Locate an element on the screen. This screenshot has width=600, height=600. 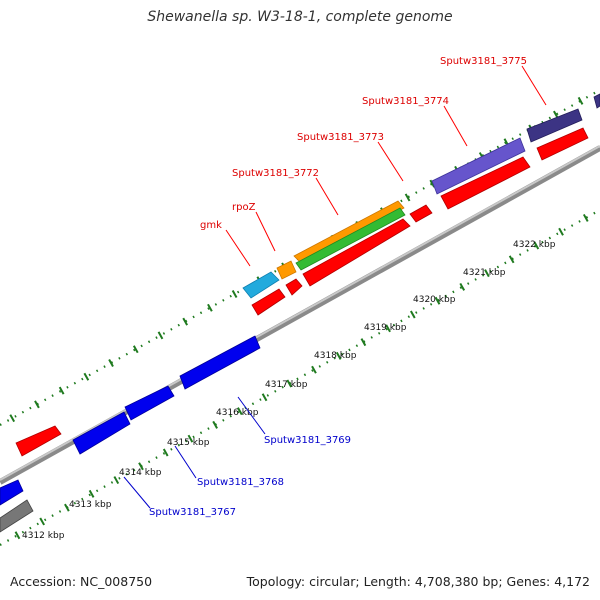
scale-label: 4312 kbp is located at coordinates (43, 536).